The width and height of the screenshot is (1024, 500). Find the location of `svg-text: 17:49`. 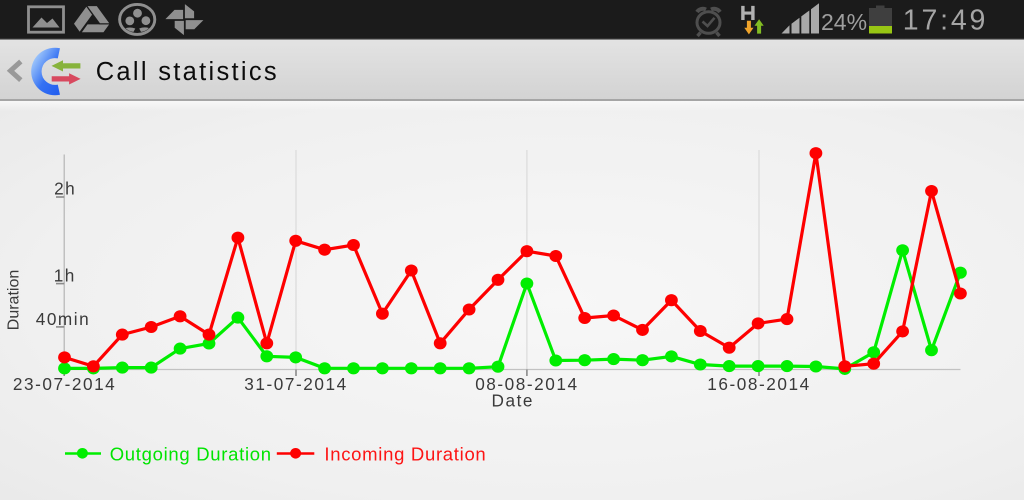

svg-text: 17:49 is located at coordinates (945, 20).